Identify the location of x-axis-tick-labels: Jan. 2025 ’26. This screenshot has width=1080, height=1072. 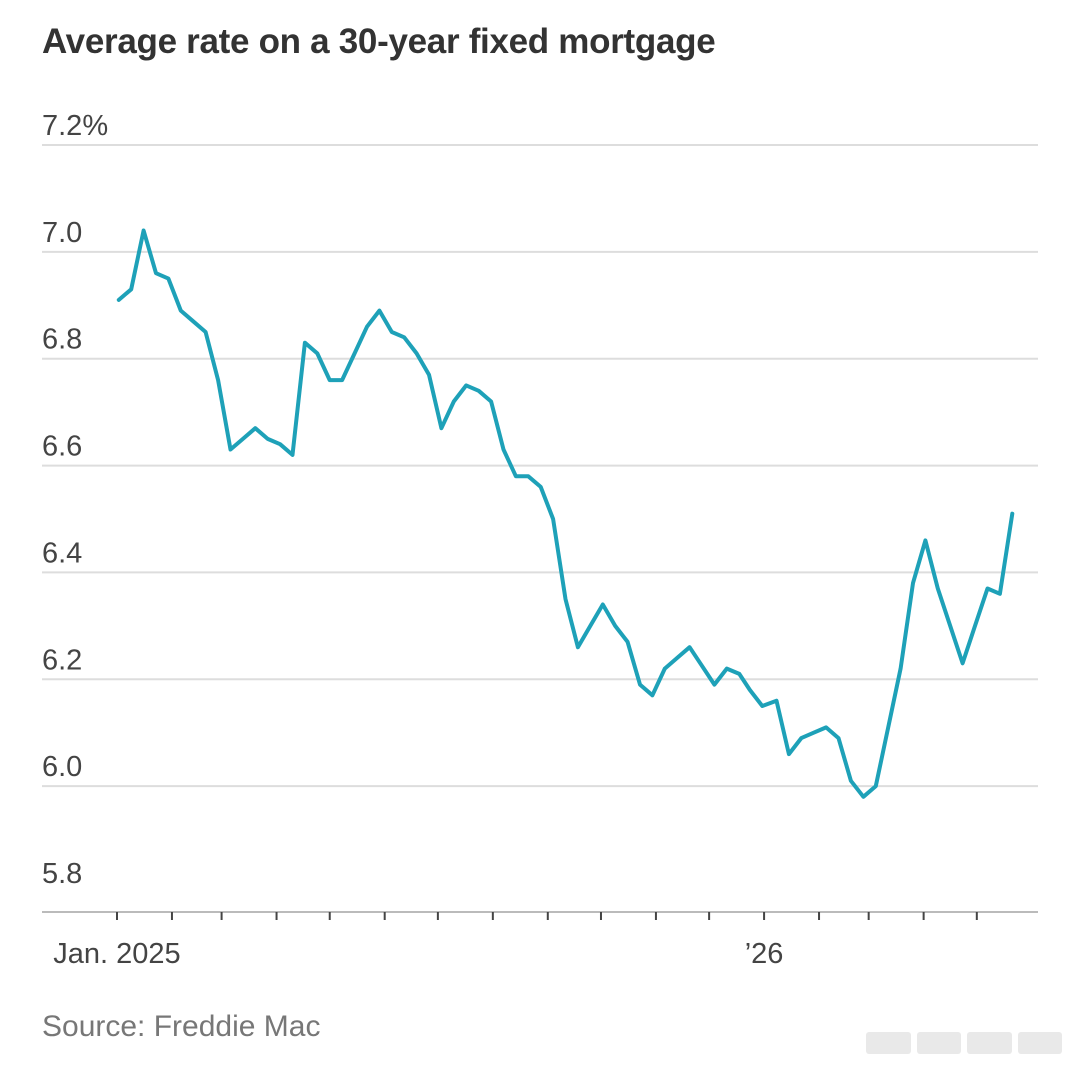
(418, 954).